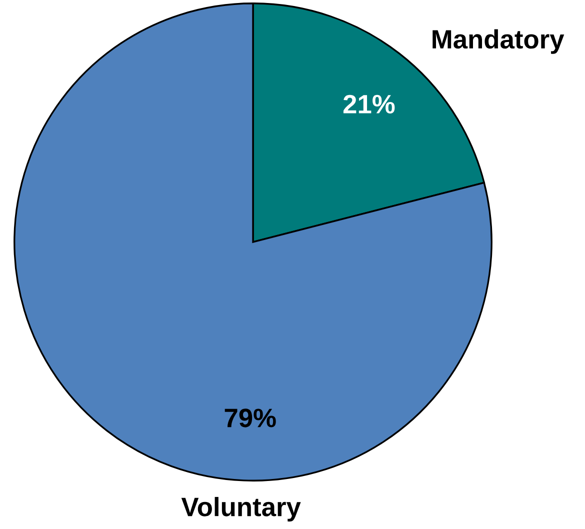  Describe the element at coordinates (369, 104) in the screenshot. I see `data-label: 21%` at that location.